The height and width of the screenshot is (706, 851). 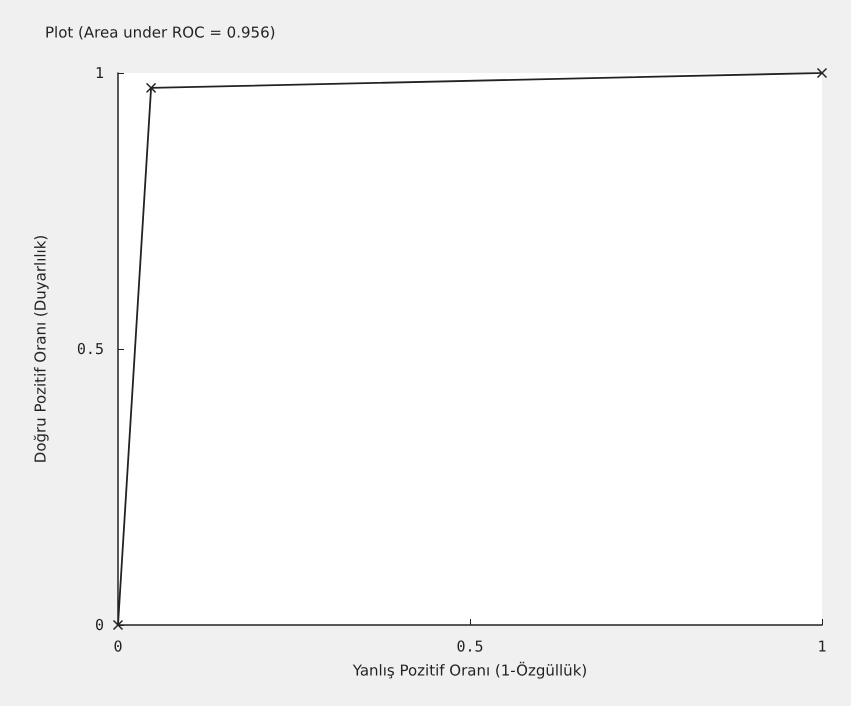 What do you see at coordinates (90, 349) in the screenshot?
I see `y-tick-label: 0.5` at bounding box center [90, 349].